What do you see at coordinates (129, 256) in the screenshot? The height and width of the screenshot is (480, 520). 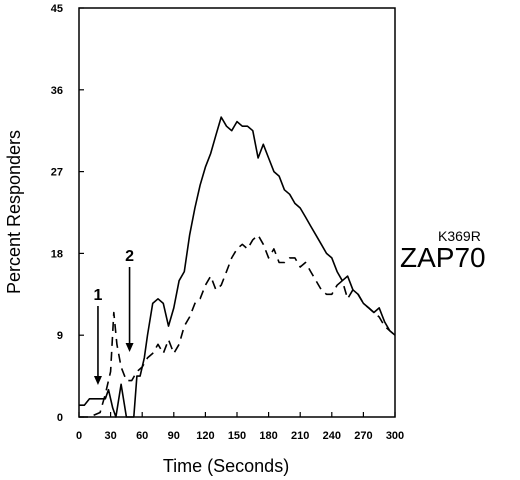 I see `marker-label-2: 2` at bounding box center [129, 256].